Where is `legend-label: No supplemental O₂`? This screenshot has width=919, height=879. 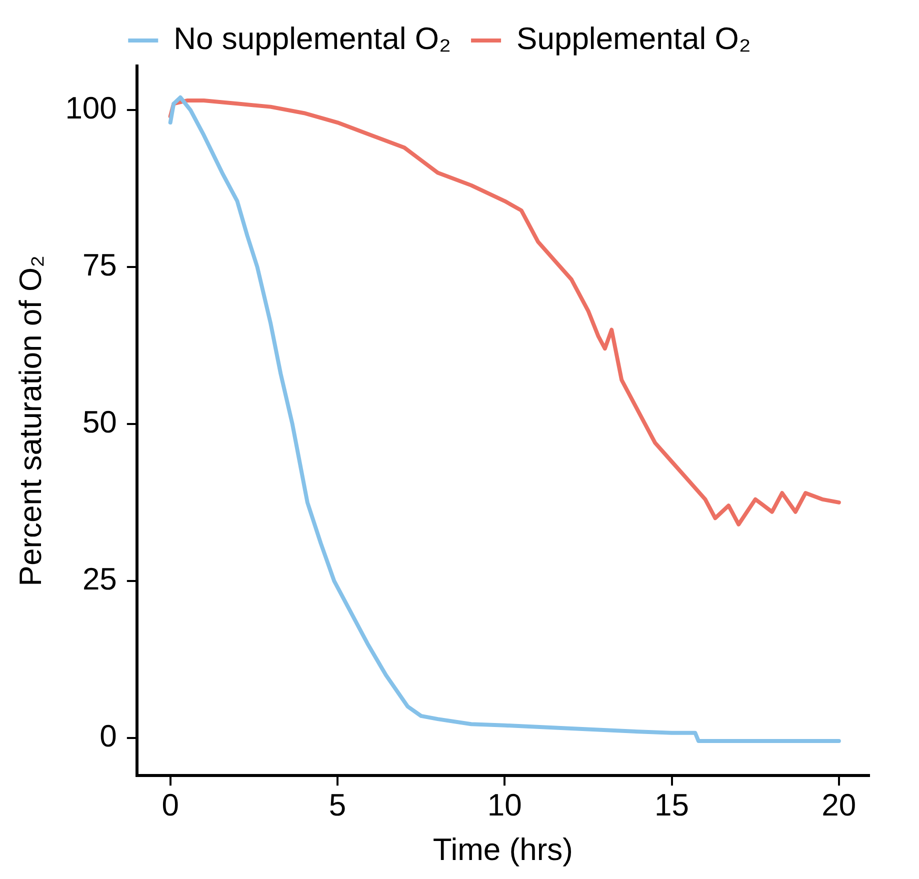 legend-label: No supplemental O₂ is located at coordinates (313, 38).